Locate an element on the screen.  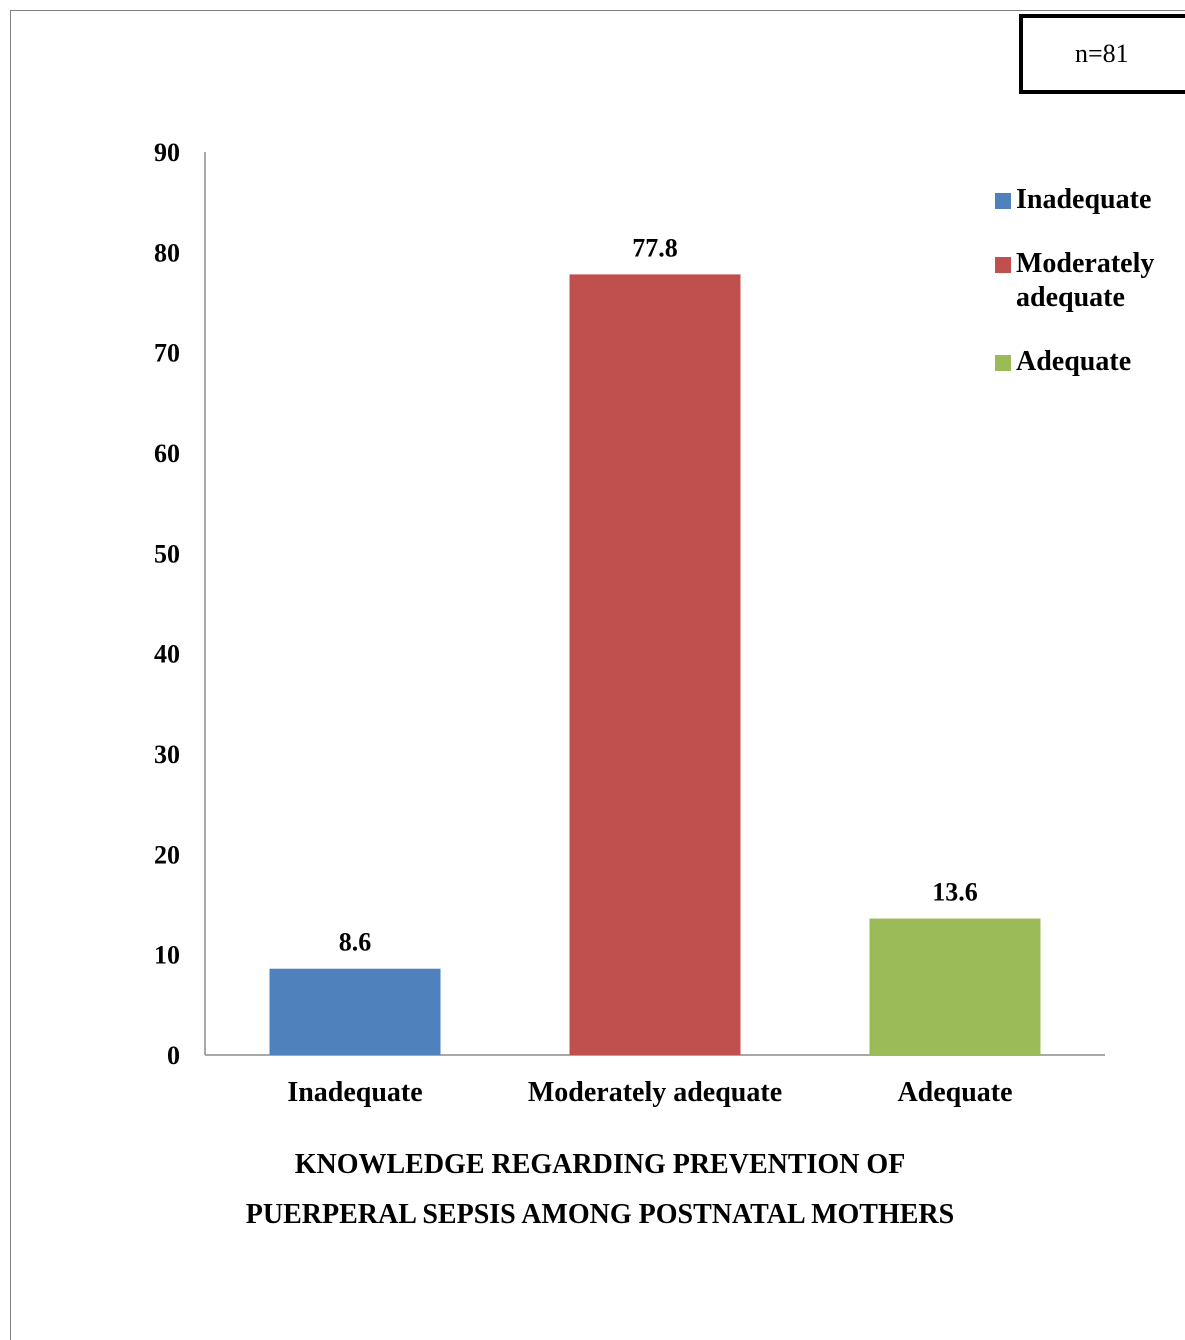
y-tick-label: 40 is located at coordinates (167, 654).